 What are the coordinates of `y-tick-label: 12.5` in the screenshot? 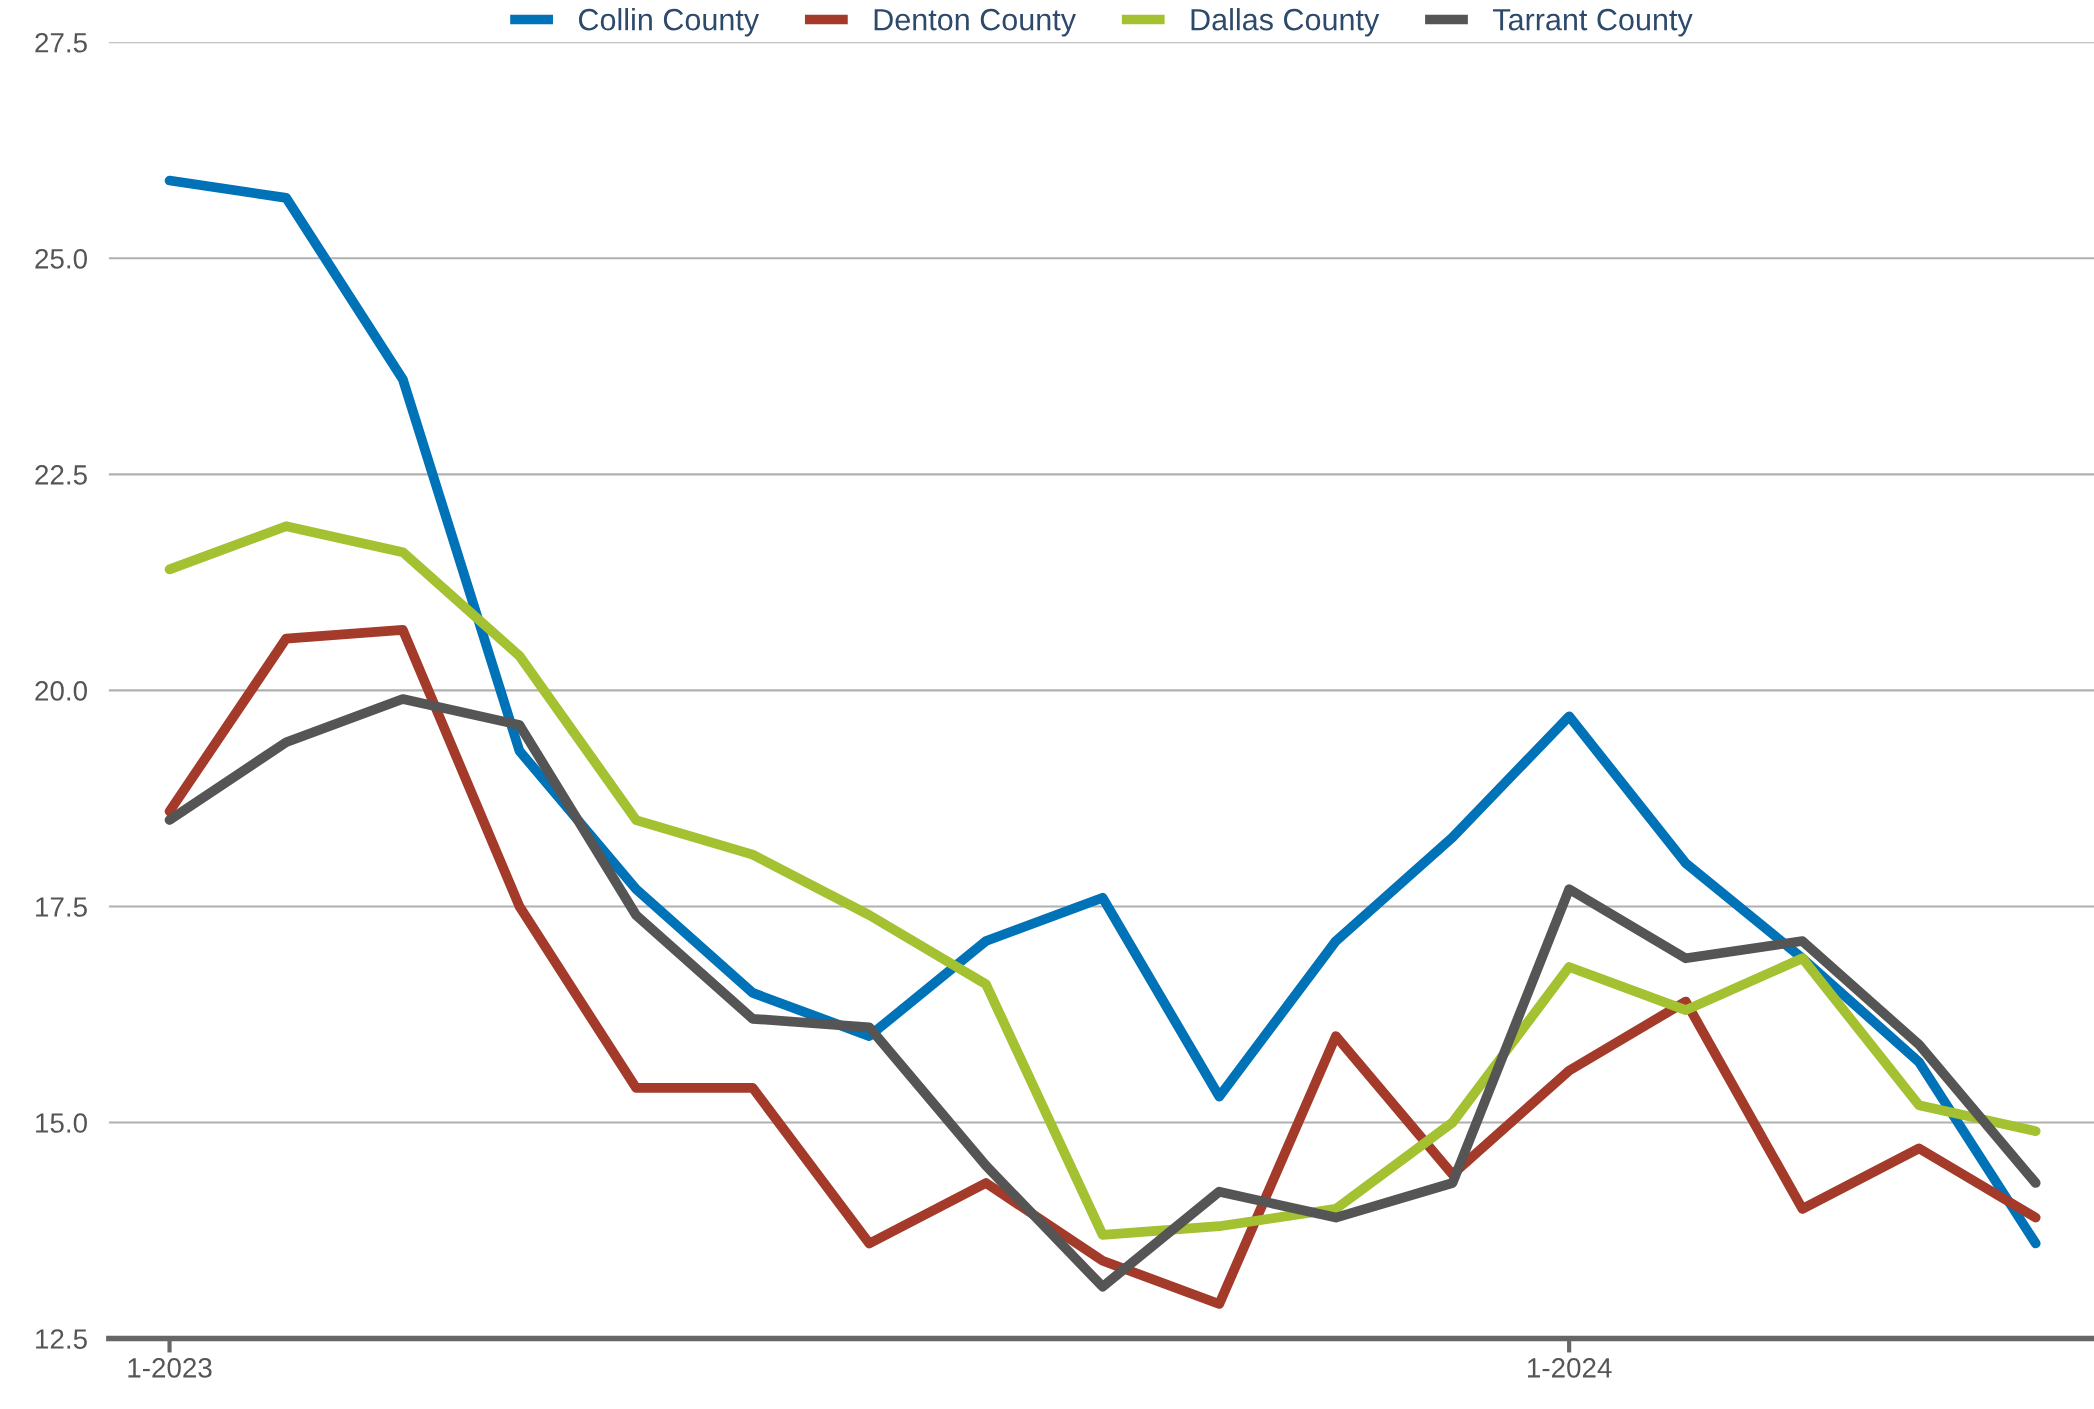 It's located at (61, 1339).